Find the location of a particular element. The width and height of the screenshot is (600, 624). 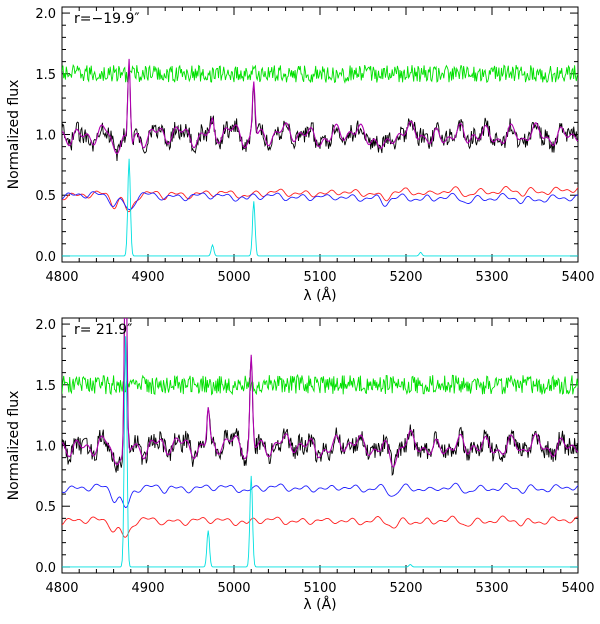

radius-annotation: r= 21.9″ is located at coordinates (103, 330).